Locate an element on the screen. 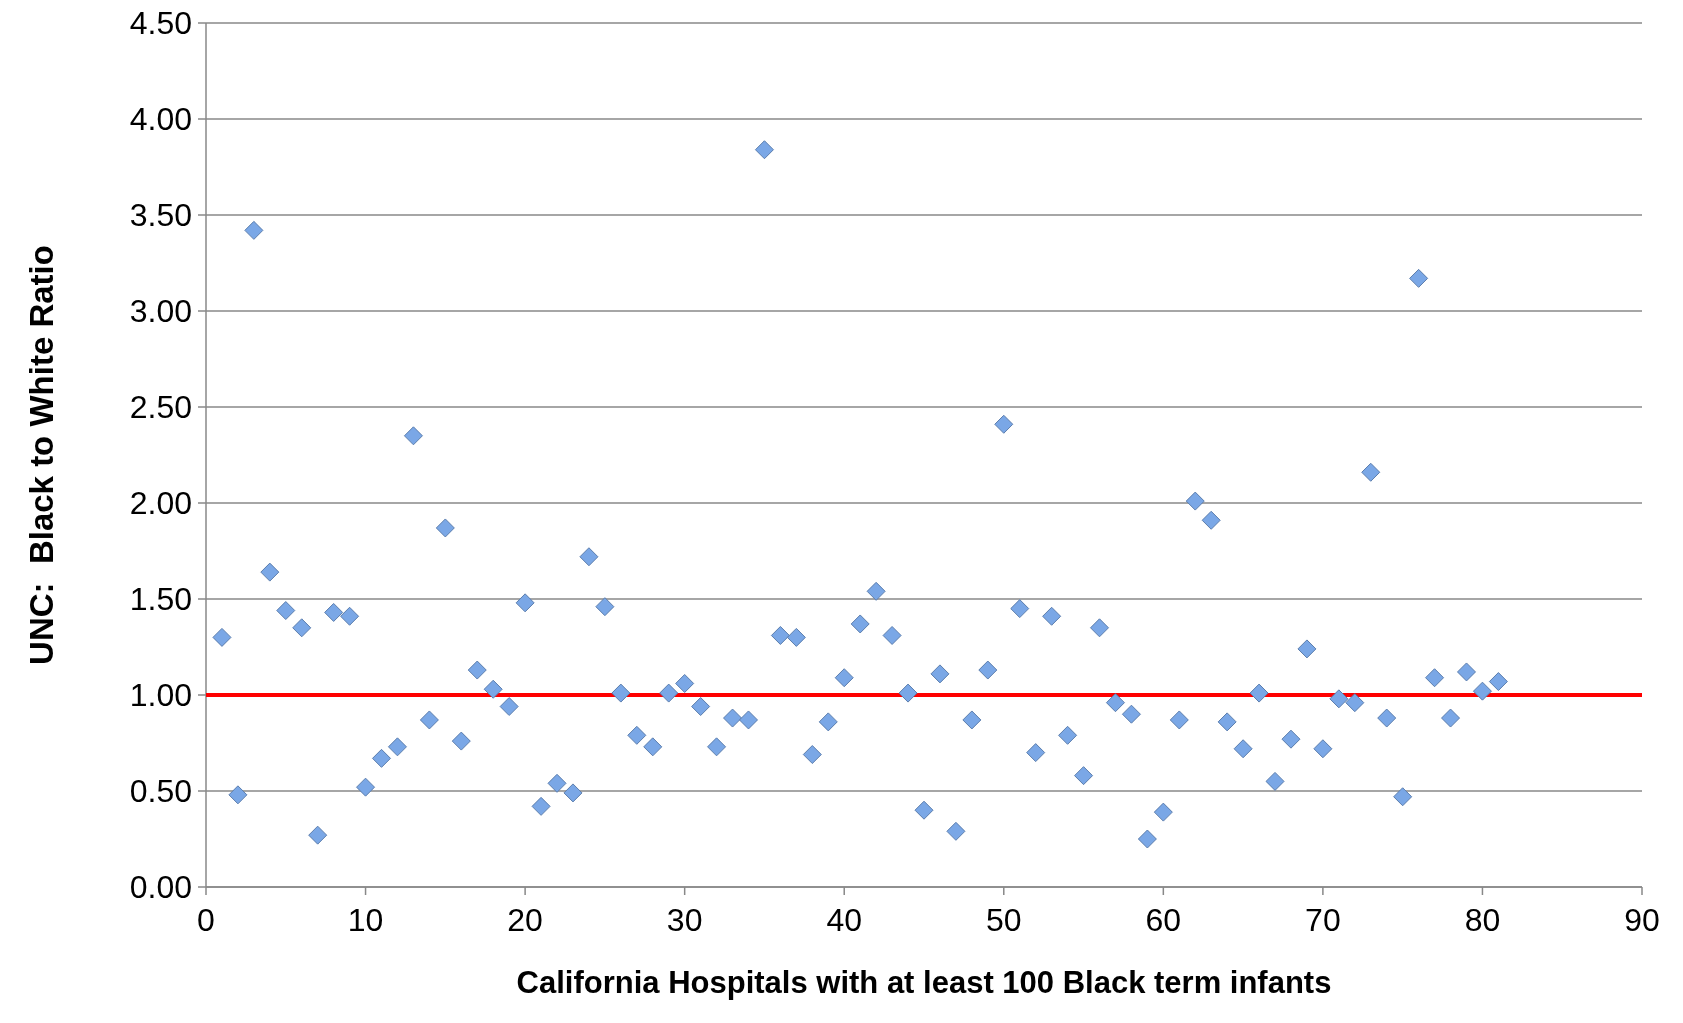 The image size is (1683, 1023). y-tick-label: 0.00 is located at coordinates (160, 887).